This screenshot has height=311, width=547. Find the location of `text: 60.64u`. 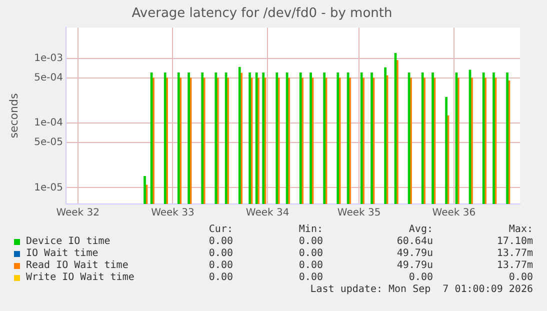

text: 60.64u is located at coordinates (414, 241).